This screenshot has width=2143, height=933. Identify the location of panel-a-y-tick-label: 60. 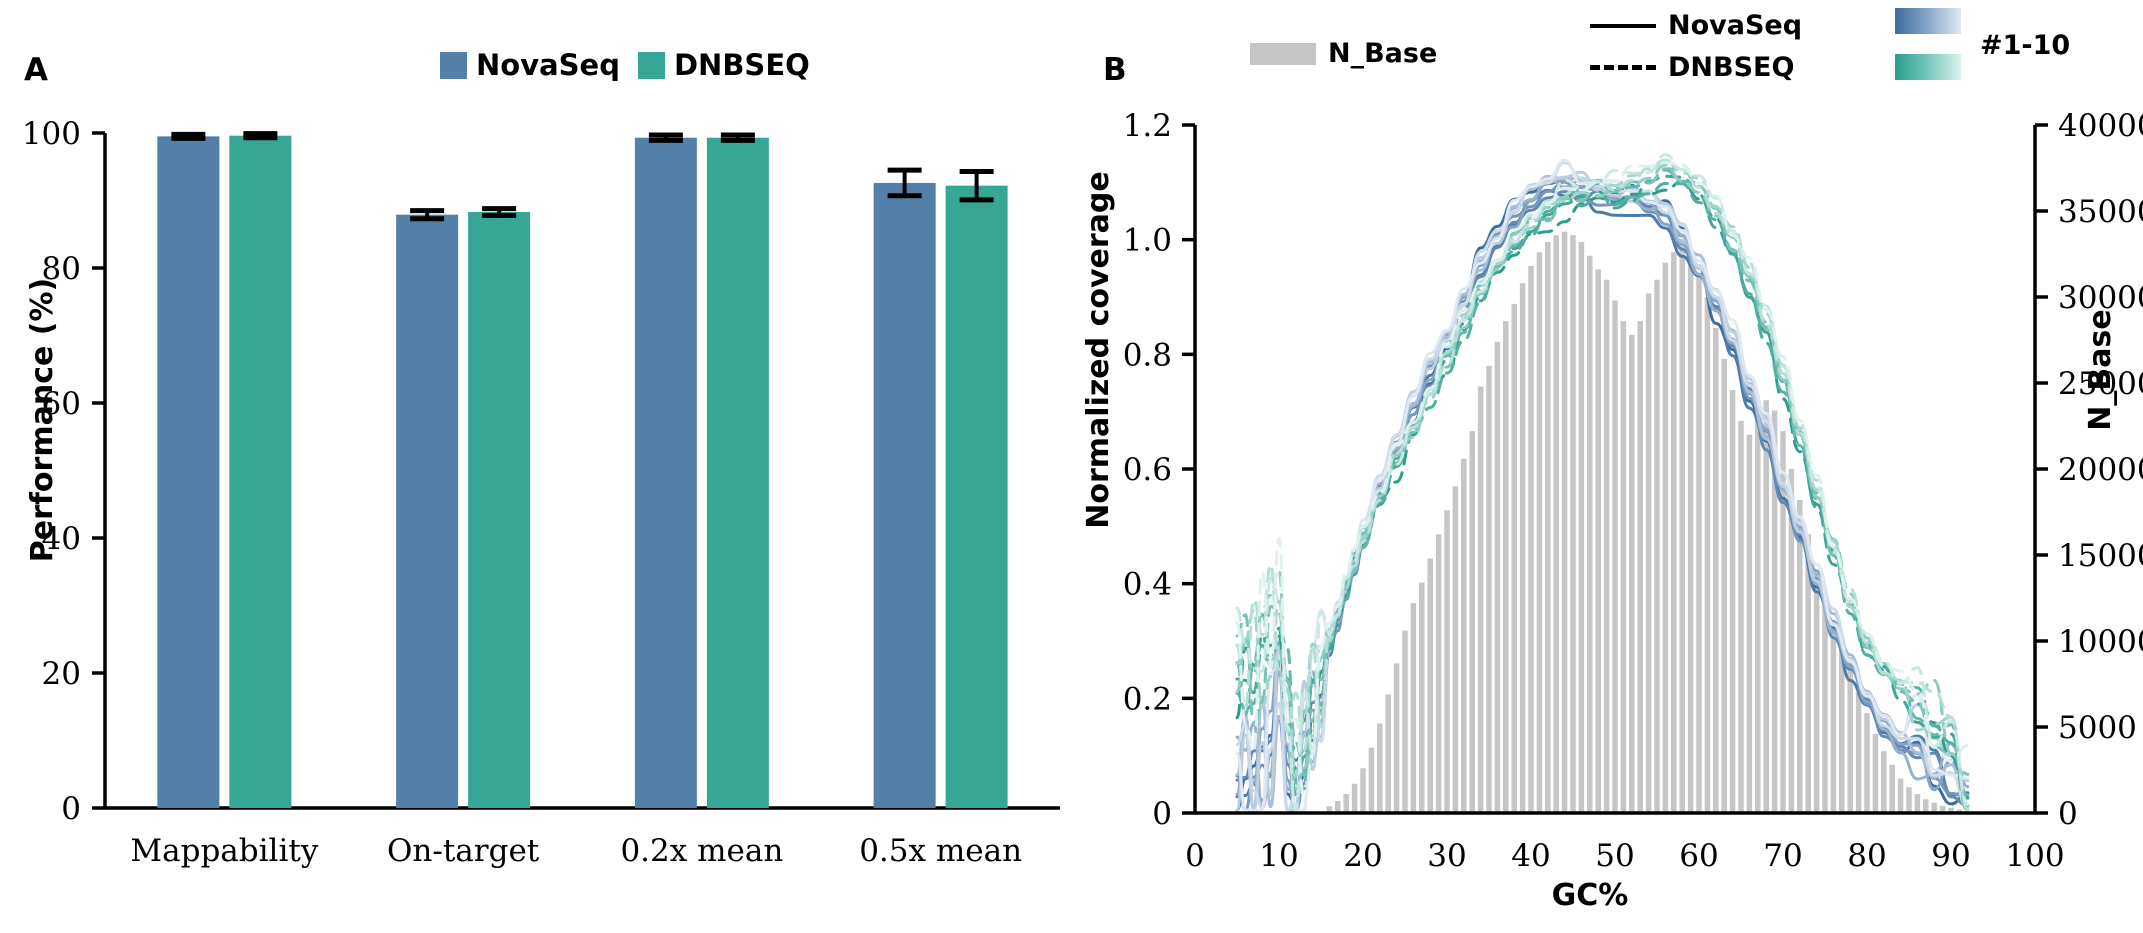
(61, 404).